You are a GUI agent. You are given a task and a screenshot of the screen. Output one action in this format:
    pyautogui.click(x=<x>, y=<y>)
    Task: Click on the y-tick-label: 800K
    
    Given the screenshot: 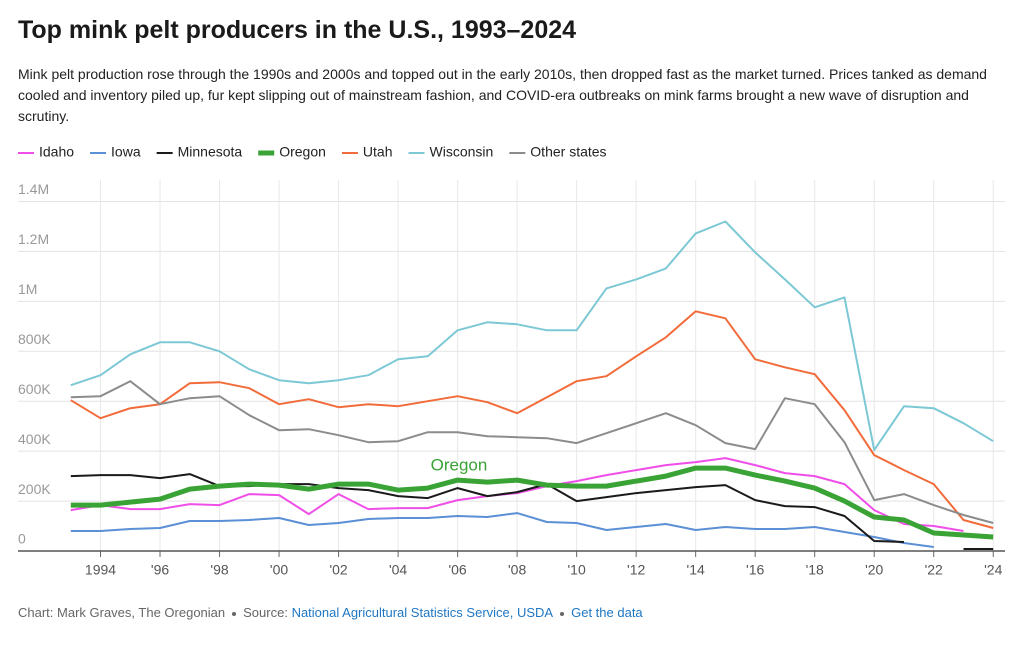 What is the action you would take?
    pyautogui.click(x=34, y=339)
    